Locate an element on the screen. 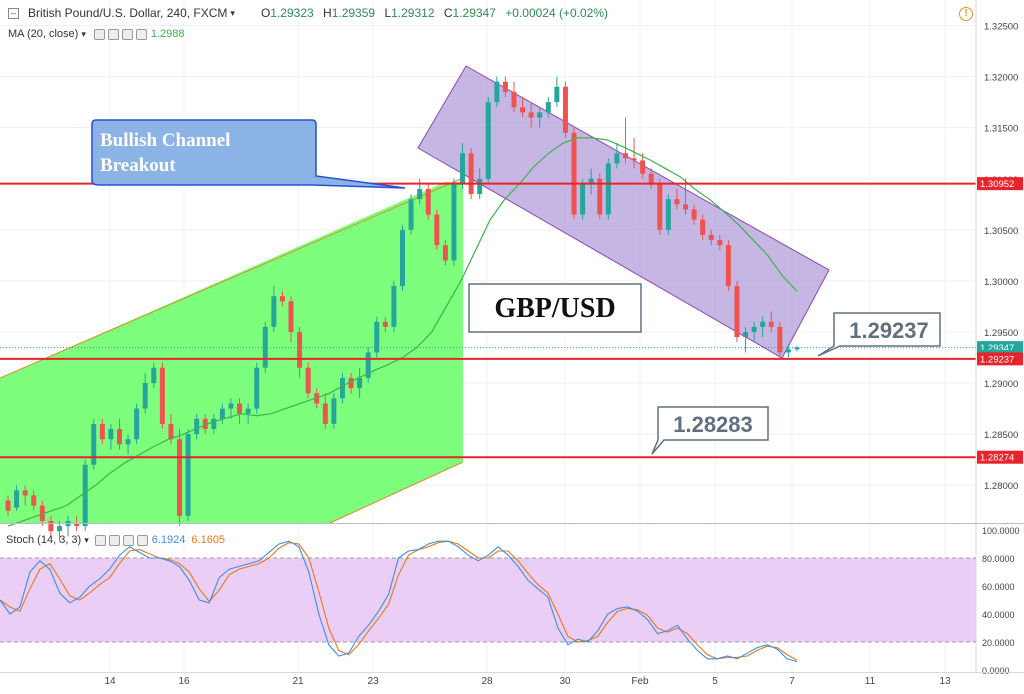 The image size is (1024, 694). price-tick-label: 1.30500 is located at coordinates (1001, 231).